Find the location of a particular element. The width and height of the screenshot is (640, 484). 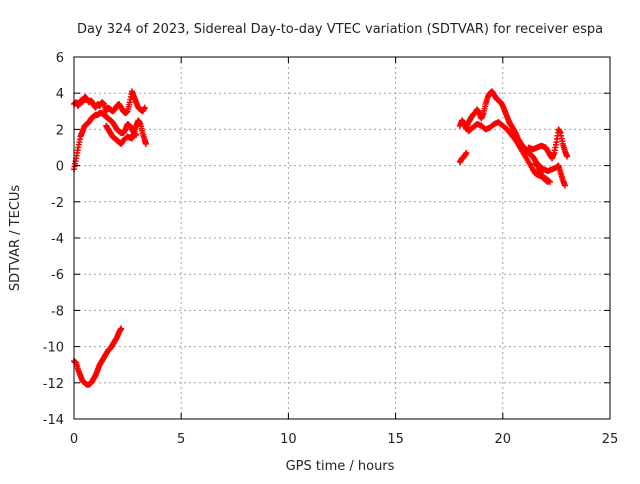

series-evening-tail is located at coordinates (549, 174).